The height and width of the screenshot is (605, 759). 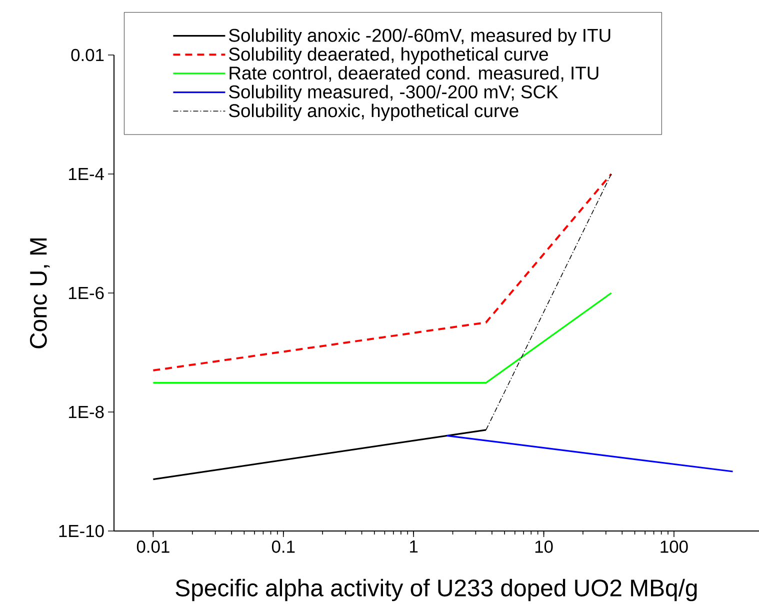 I want to click on legend-label: Solubility deaerated, hypothetical curve, so click(x=388, y=55).